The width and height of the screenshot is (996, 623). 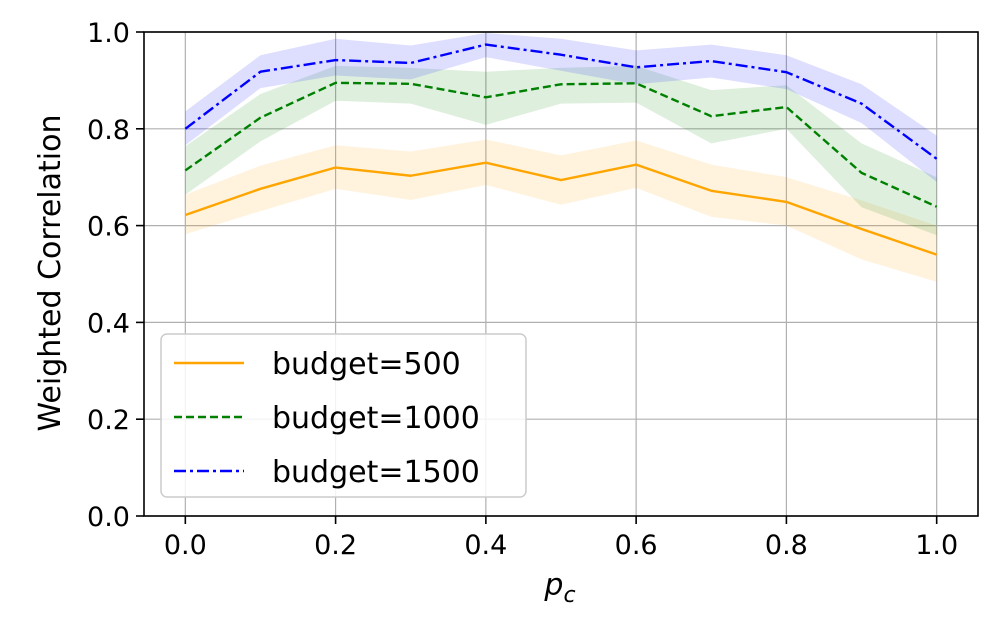 I want to click on legend-label-1: budget=1000, so click(x=376, y=418).